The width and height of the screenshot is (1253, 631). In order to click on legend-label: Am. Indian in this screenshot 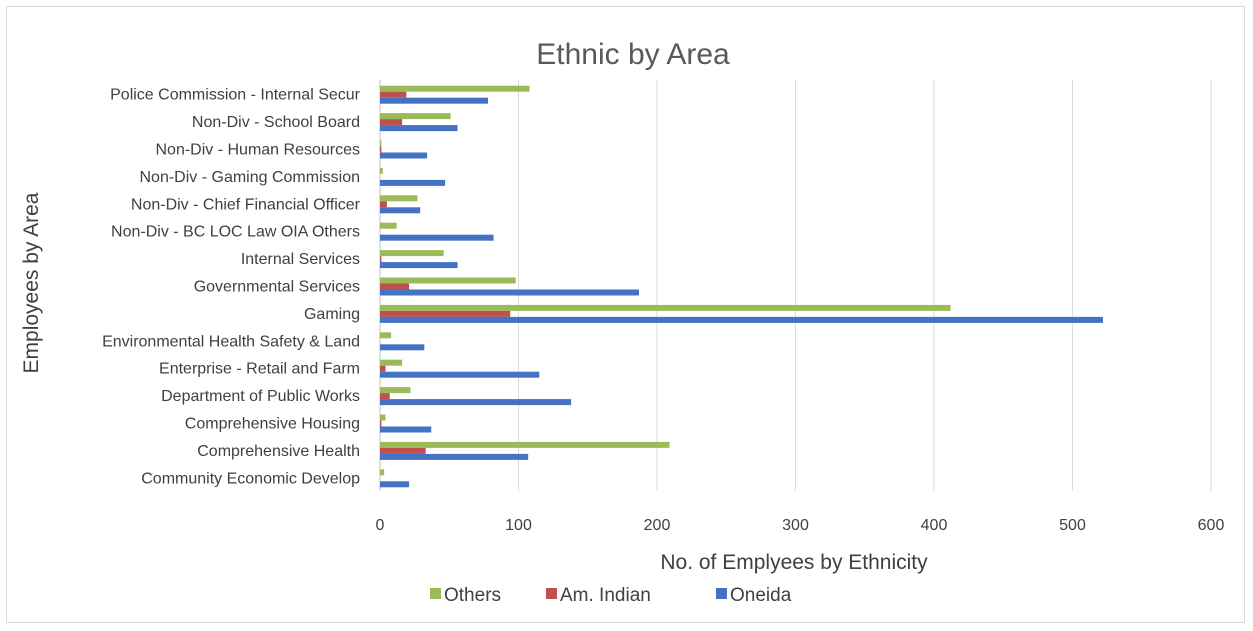, I will do `click(605, 595)`.